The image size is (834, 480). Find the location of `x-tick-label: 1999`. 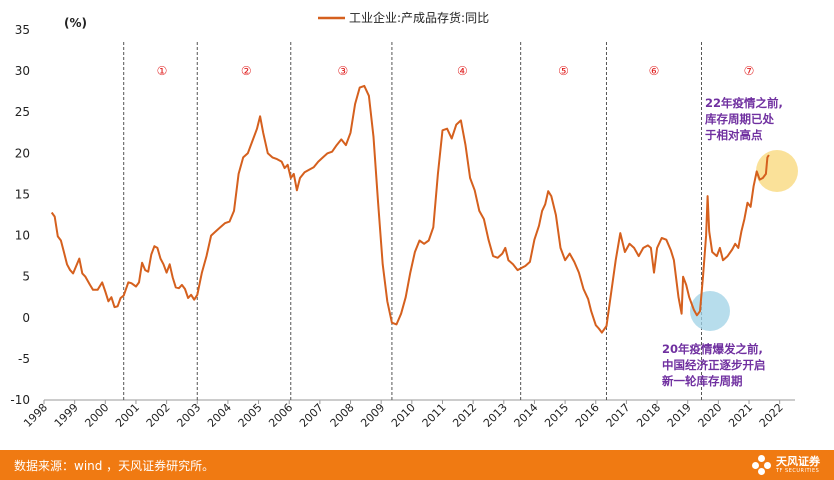

x-tick-label: 1999 is located at coordinates (66, 415).